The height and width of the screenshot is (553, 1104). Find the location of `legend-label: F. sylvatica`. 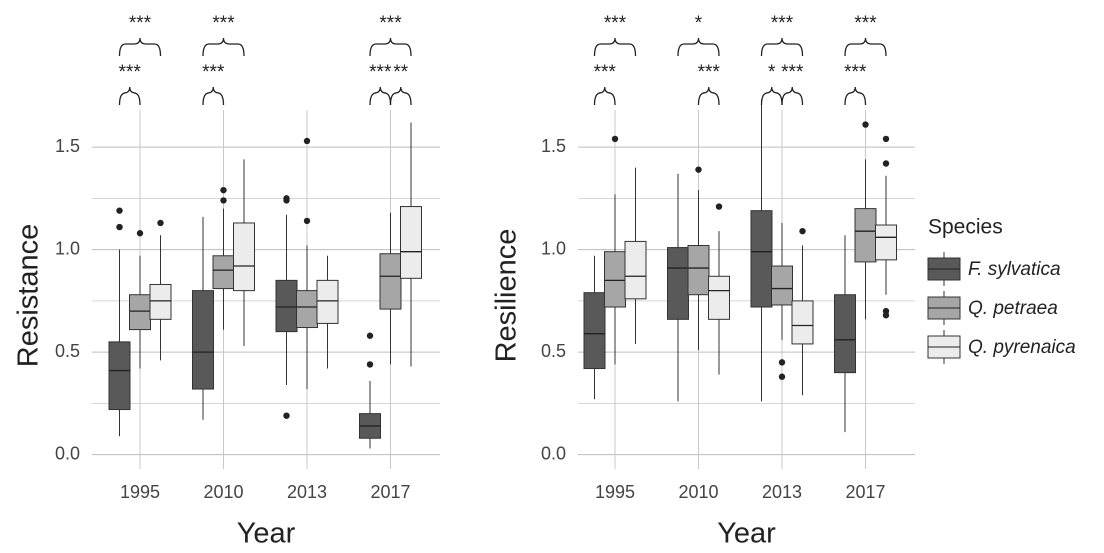

legend-label: F. sylvatica is located at coordinates (1014, 269).